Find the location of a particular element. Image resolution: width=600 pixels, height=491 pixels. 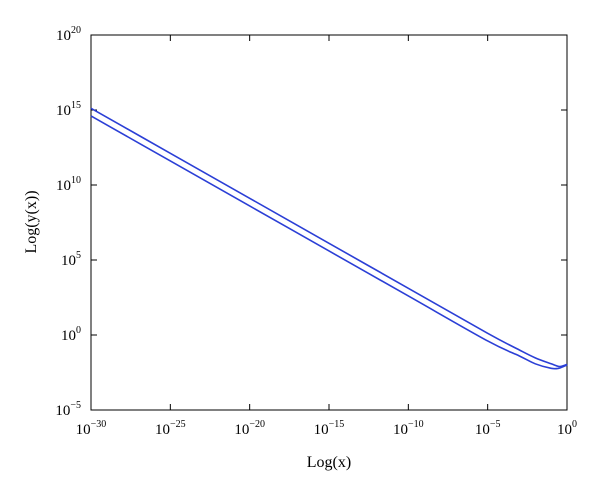

x-tick-label: 10⁻³⁰ is located at coordinates (91, 428).